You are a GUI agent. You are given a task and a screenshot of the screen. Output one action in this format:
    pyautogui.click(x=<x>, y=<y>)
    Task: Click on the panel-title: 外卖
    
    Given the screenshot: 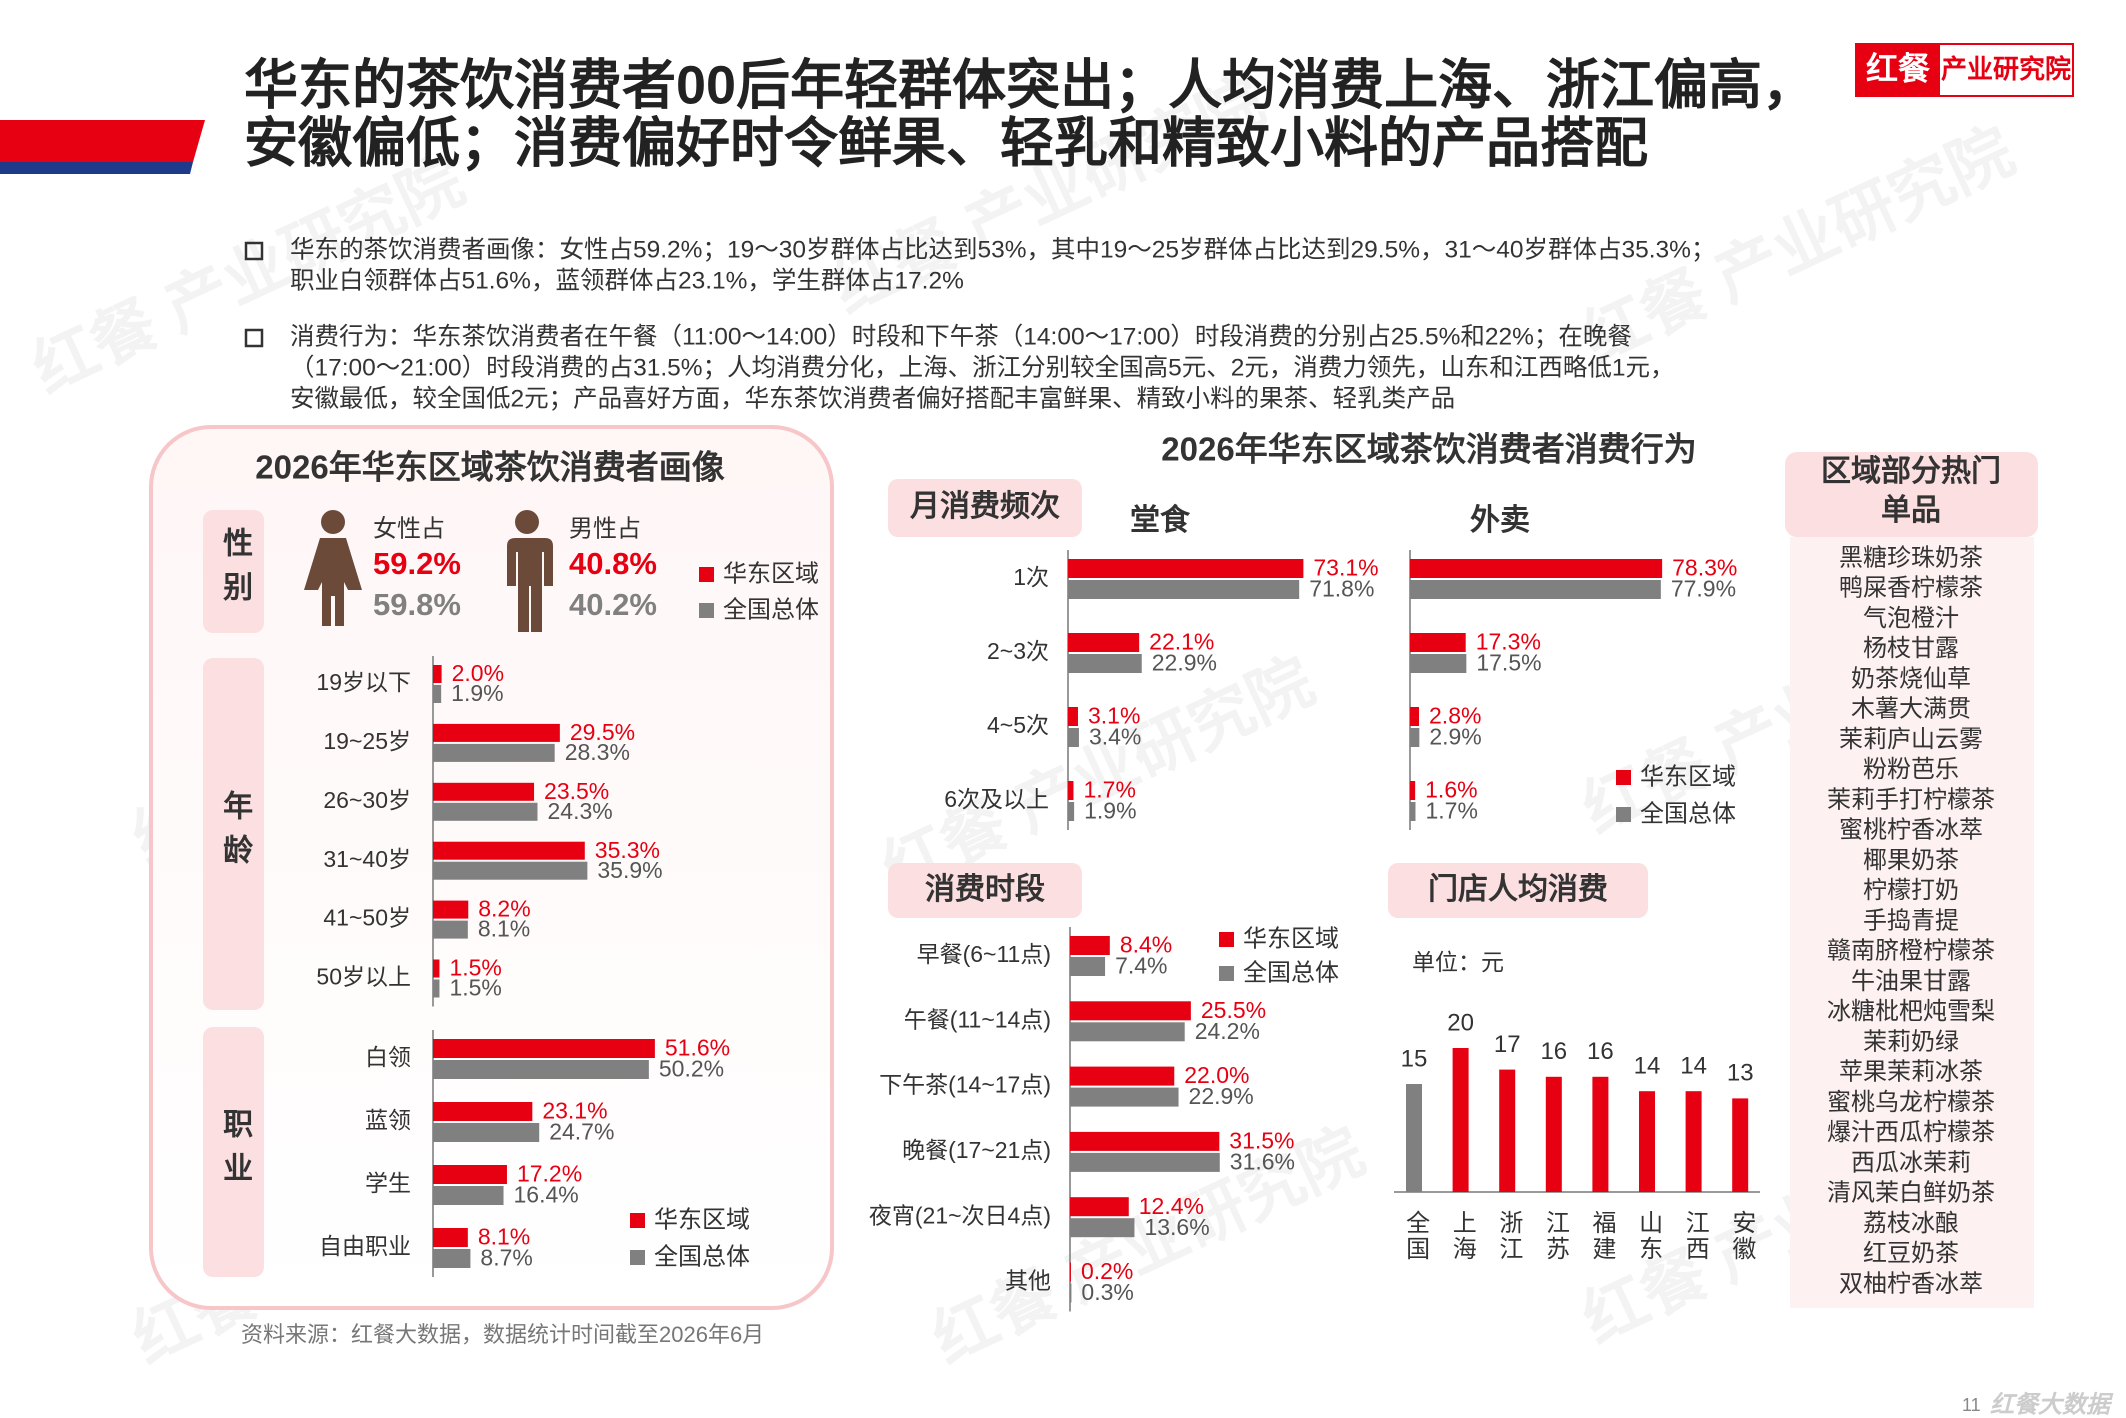 What is the action you would take?
    pyautogui.click(x=1500, y=520)
    